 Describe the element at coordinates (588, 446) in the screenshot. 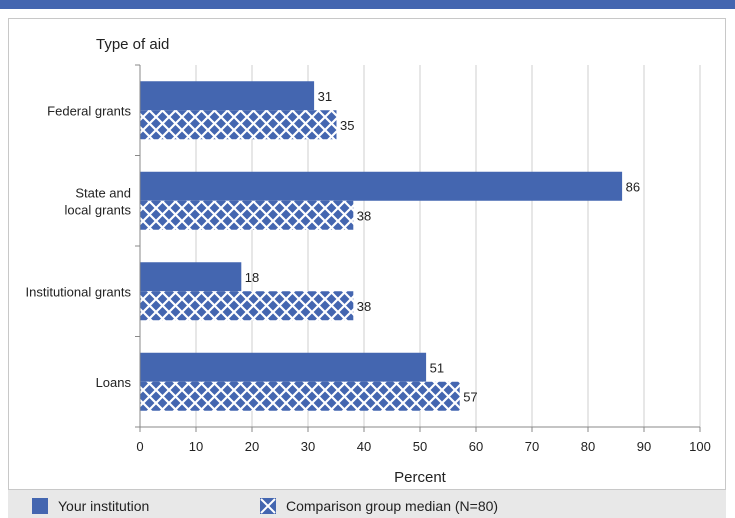

I see `x-tick-label: 80` at that location.